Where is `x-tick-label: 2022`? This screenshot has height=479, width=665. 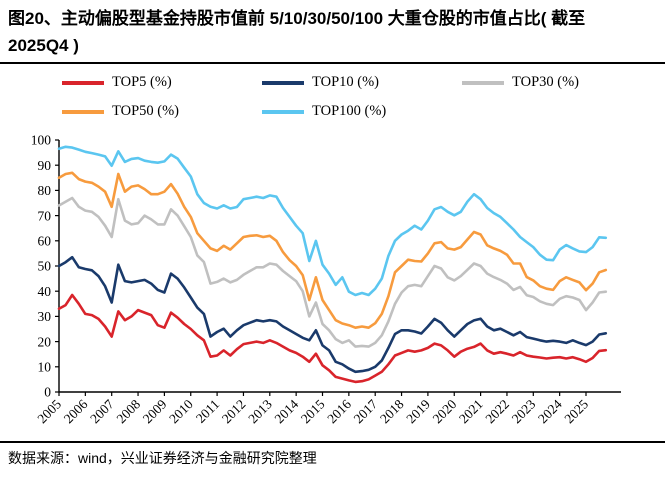 x-tick-label: 2022 is located at coordinates (497, 412).